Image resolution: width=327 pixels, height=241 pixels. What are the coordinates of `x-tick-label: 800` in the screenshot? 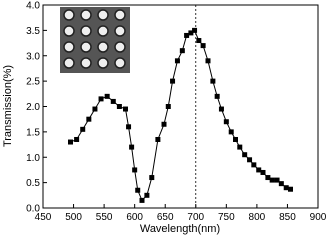 It's located at (257, 217).